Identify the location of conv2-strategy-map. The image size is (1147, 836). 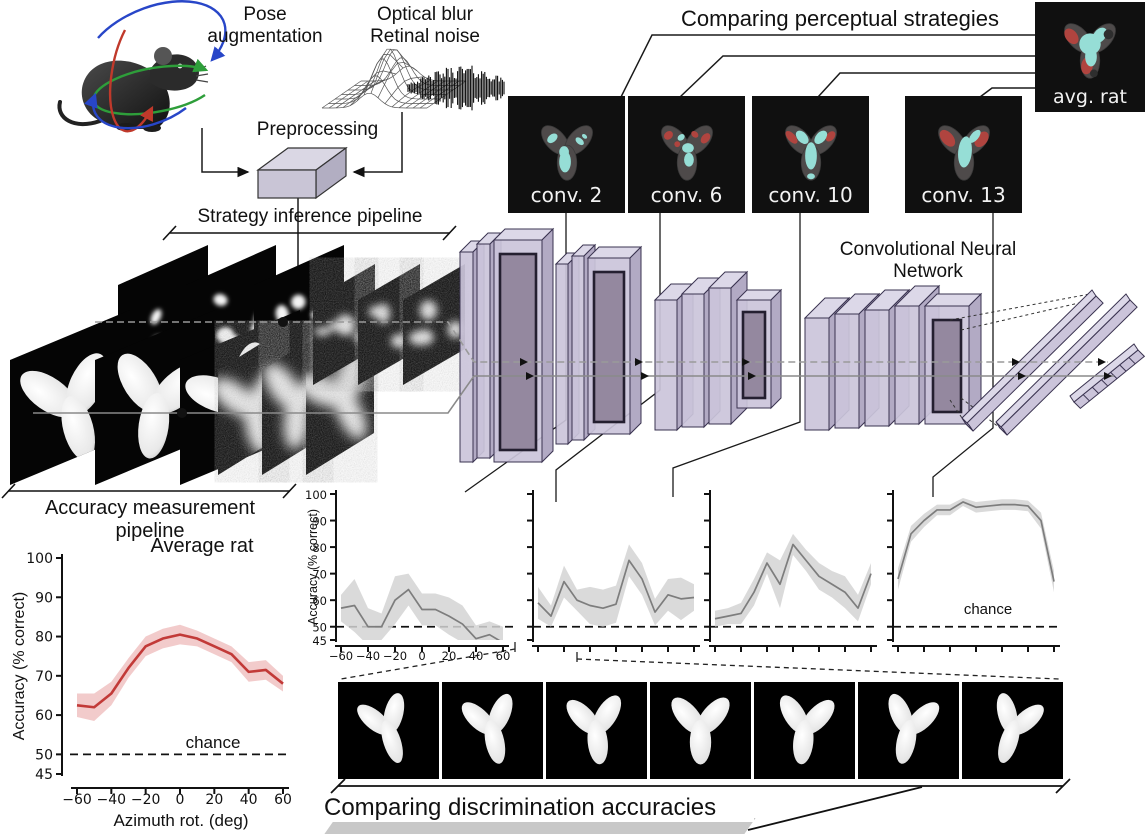
(566, 150).